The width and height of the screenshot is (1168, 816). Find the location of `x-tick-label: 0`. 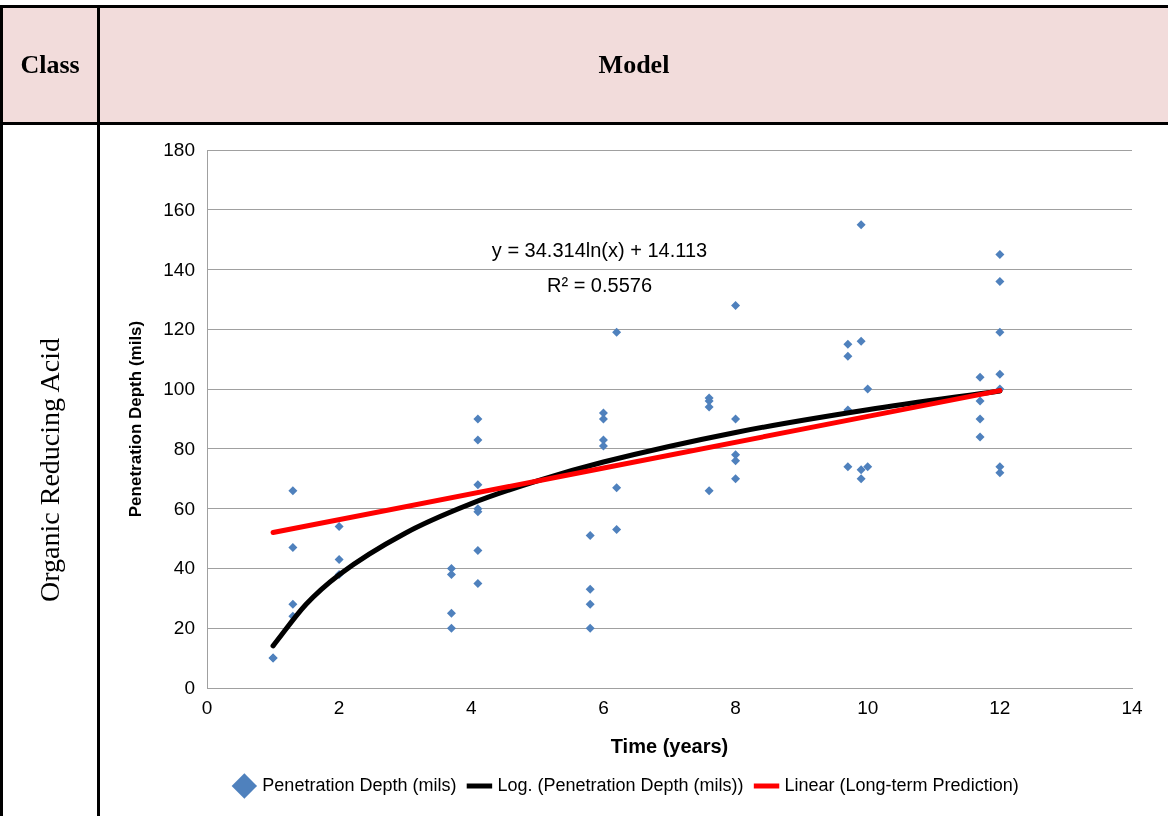

x-tick-label: 0 is located at coordinates (207, 708).